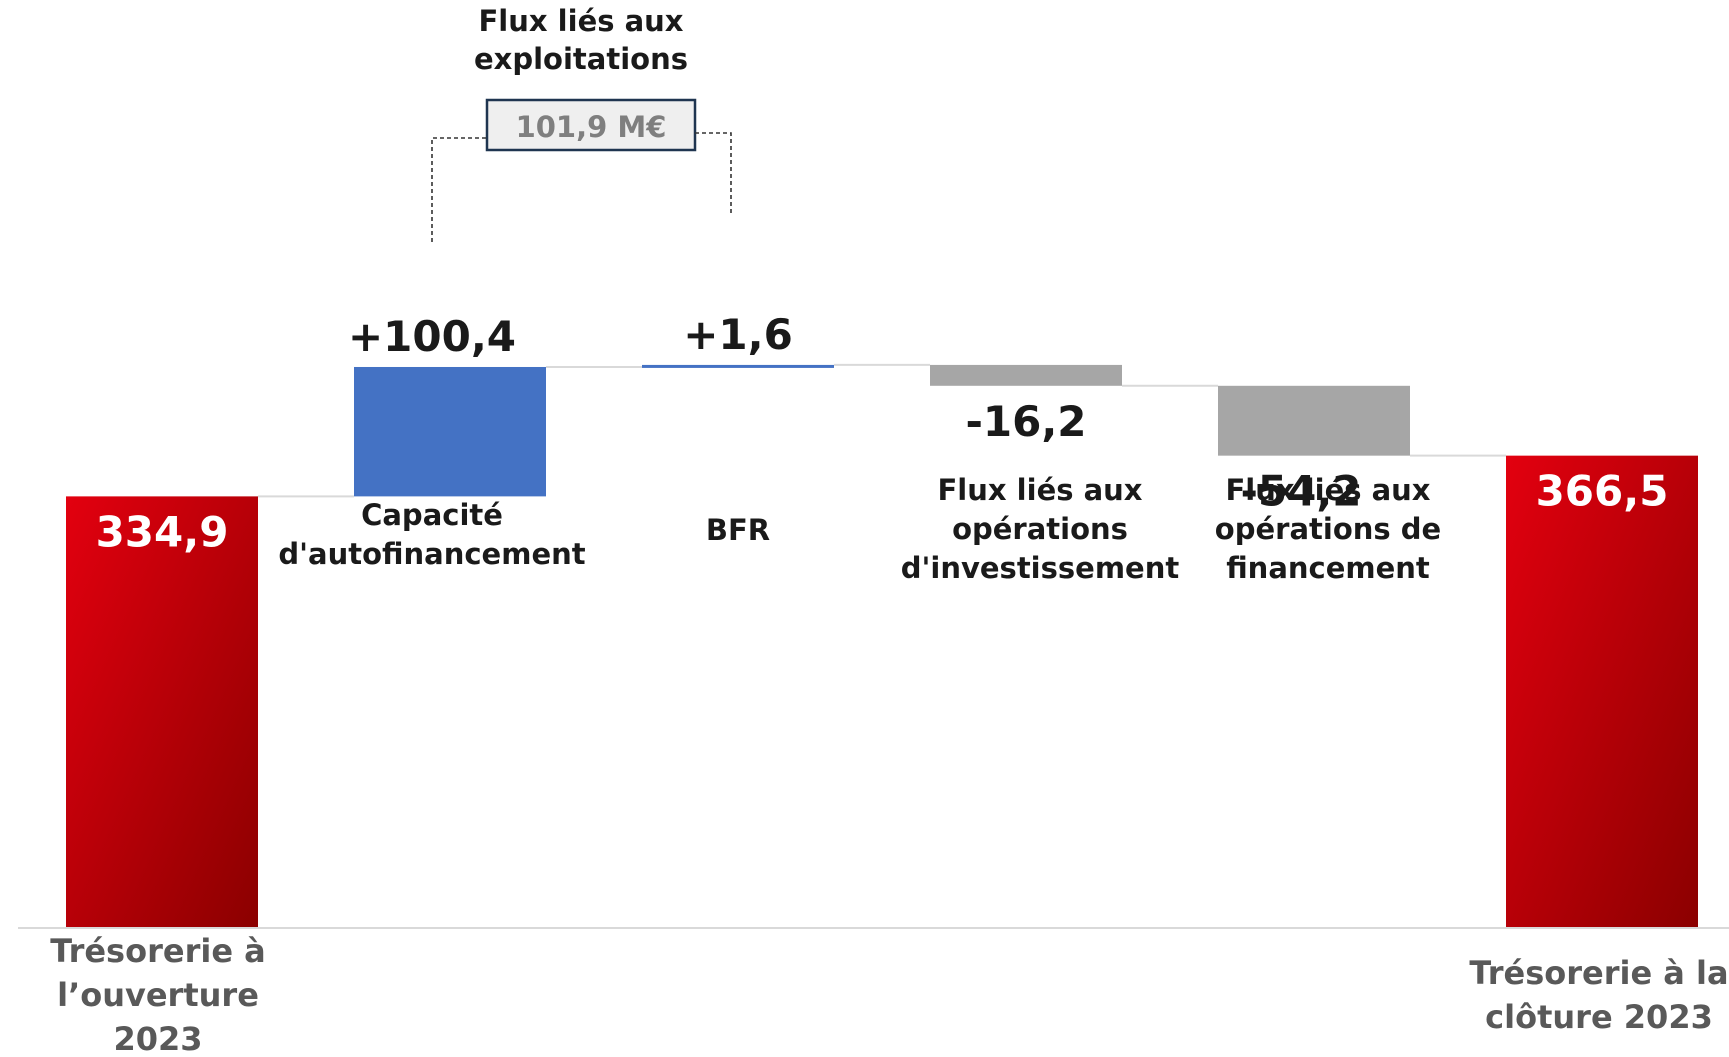 This screenshot has width=1729, height=1057. What do you see at coordinates (432, 336) in the screenshot?
I see `value-label-1: +100,4` at bounding box center [432, 336].